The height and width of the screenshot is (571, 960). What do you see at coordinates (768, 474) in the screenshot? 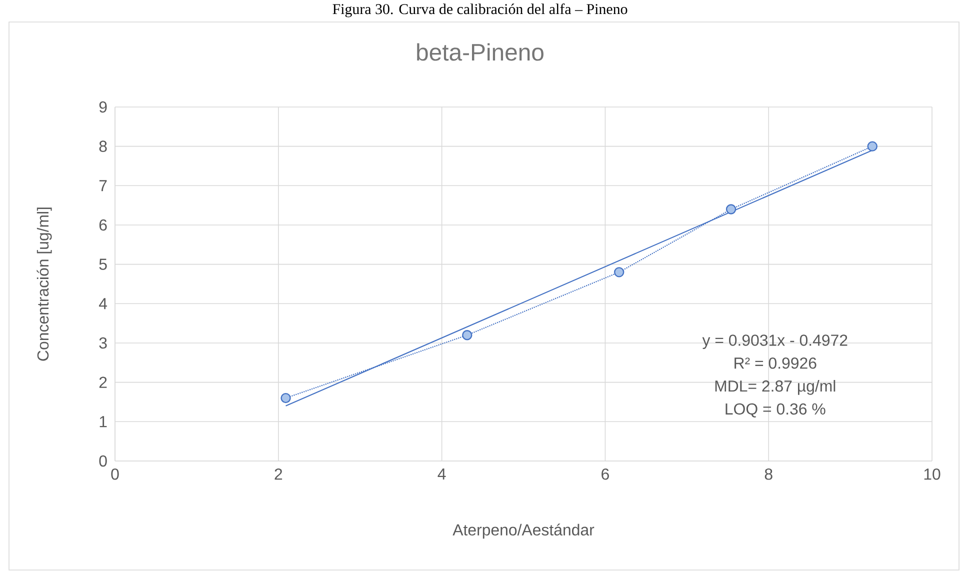
I see `x-tick-label: 8` at bounding box center [768, 474].